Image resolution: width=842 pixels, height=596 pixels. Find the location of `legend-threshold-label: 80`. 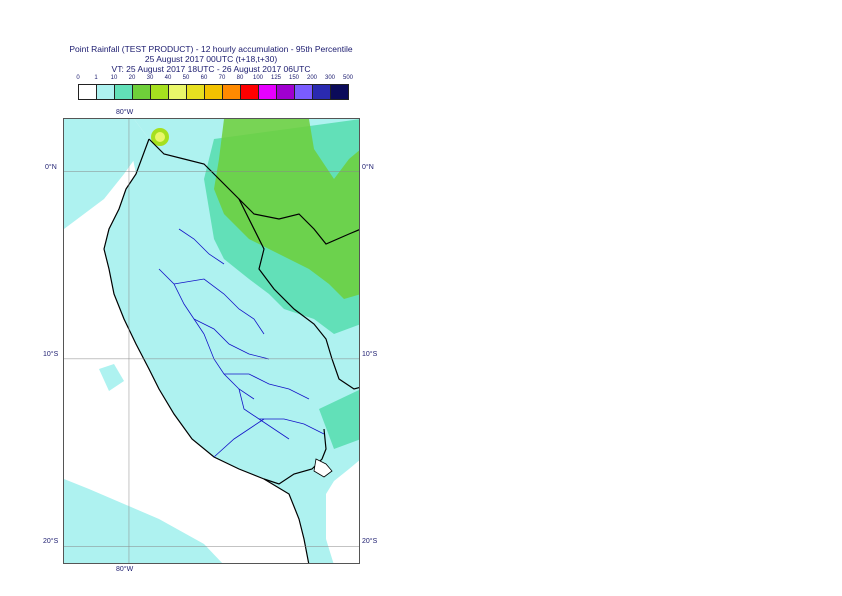

legend-threshold-label: 80 is located at coordinates (240, 78).